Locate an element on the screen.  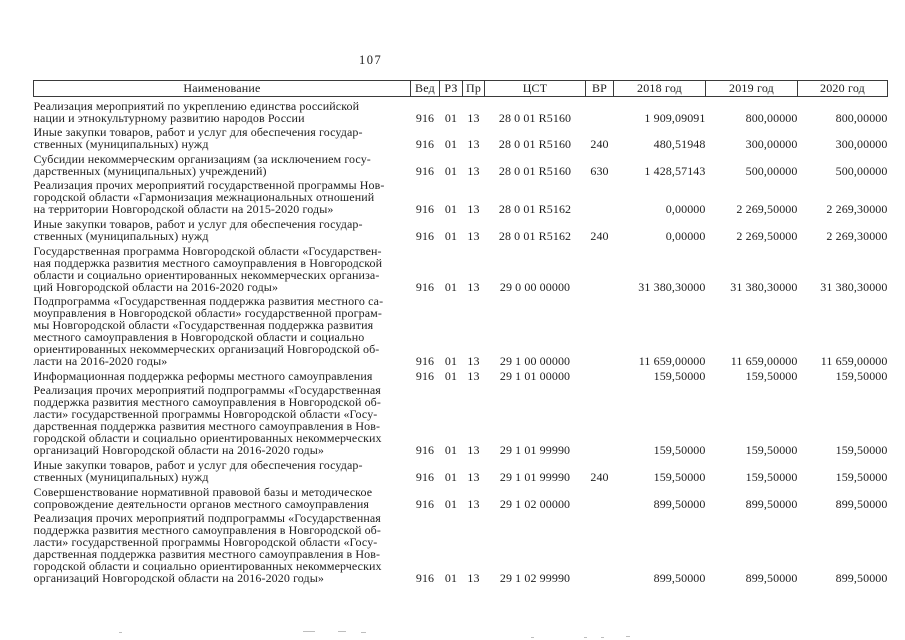
header-2019: 2019 год is located at coordinates (751, 88).